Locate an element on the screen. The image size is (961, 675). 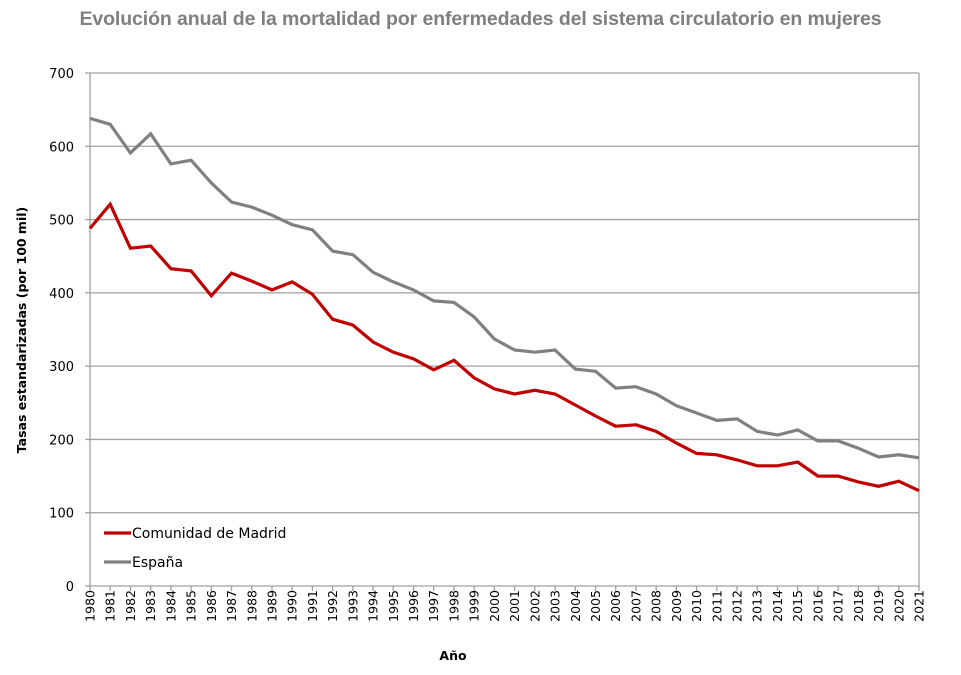
legend-label: España is located at coordinates (157, 563).